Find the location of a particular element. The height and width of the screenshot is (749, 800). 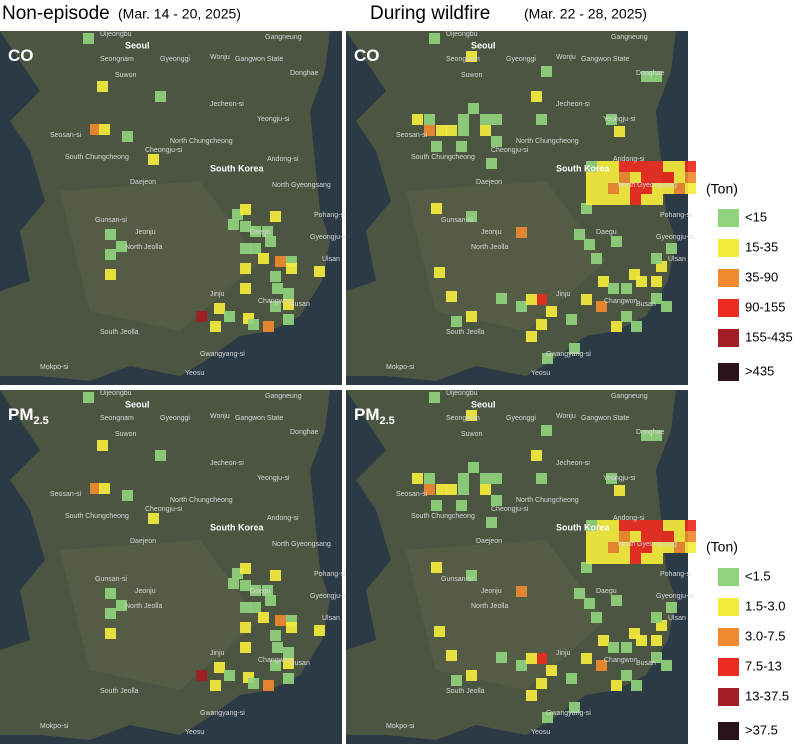

column-period: (Mar. 14 - 20, 2025) is located at coordinates (179, 14).